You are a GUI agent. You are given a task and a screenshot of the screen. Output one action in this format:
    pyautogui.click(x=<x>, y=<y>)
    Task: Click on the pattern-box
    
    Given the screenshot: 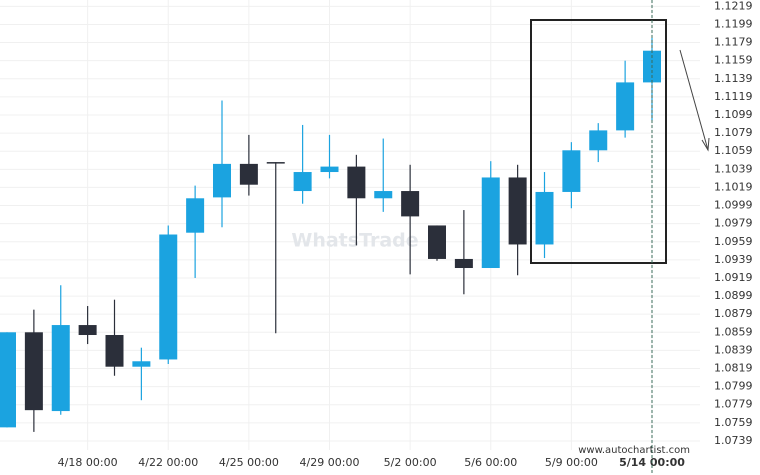 What is the action you would take?
    pyautogui.click(x=598, y=141)
    